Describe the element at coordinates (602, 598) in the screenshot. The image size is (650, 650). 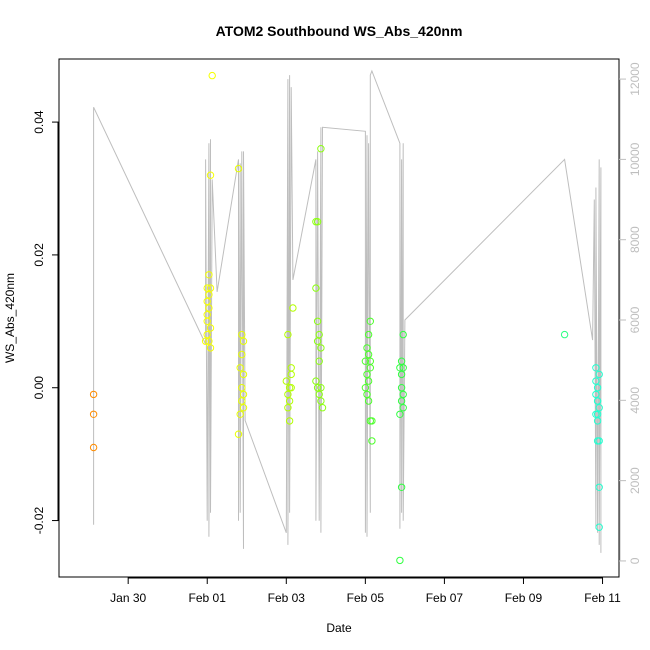
I see `x-tick-label: Feb 11` at that location.